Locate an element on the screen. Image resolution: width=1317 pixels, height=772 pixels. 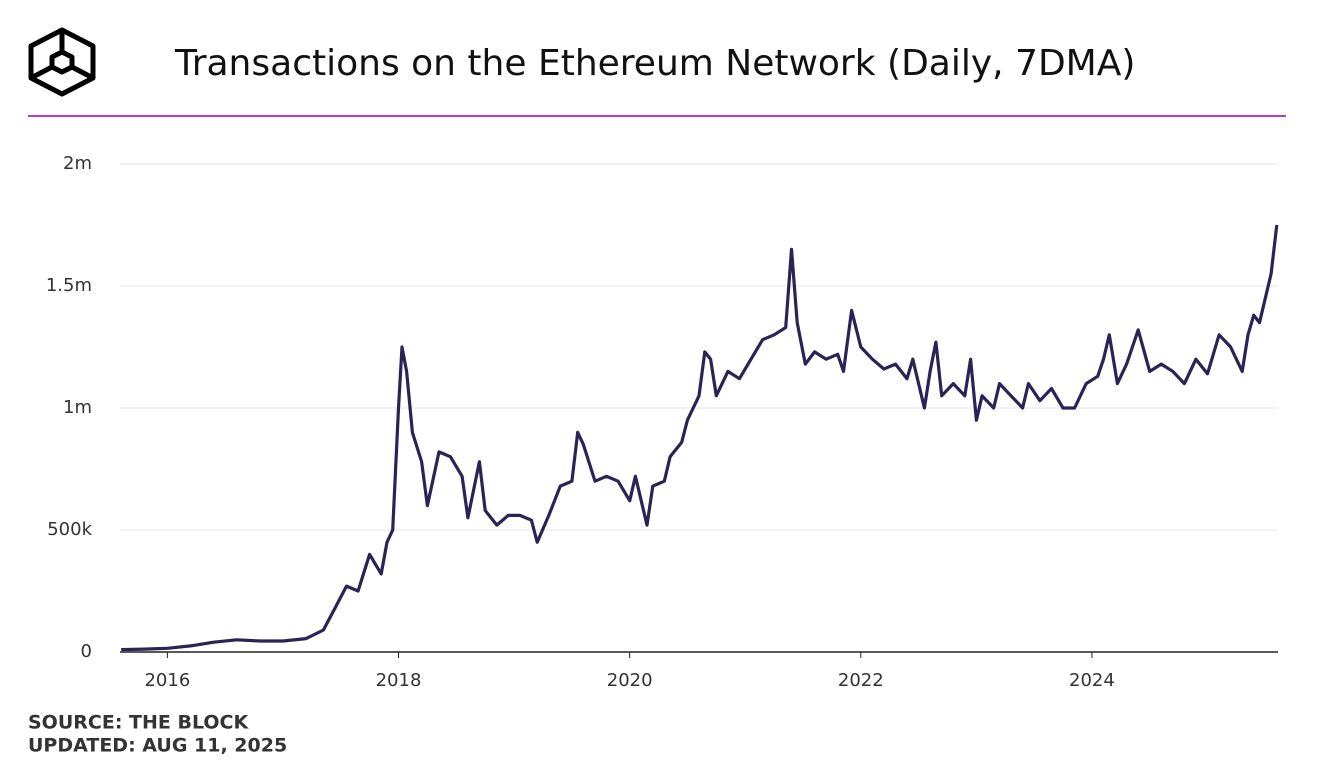
updated-note: UPDATED: AUG 11, 2025 is located at coordinates (157, 746).